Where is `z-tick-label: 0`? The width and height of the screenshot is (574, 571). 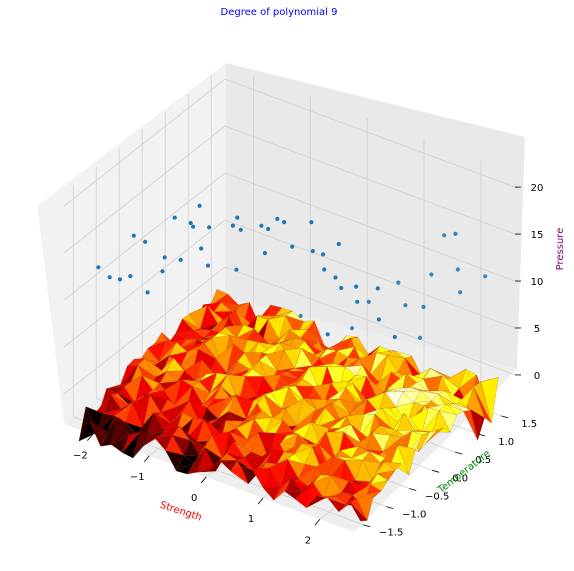
z-tick-label: 0 is located at coordinates (537, 376).